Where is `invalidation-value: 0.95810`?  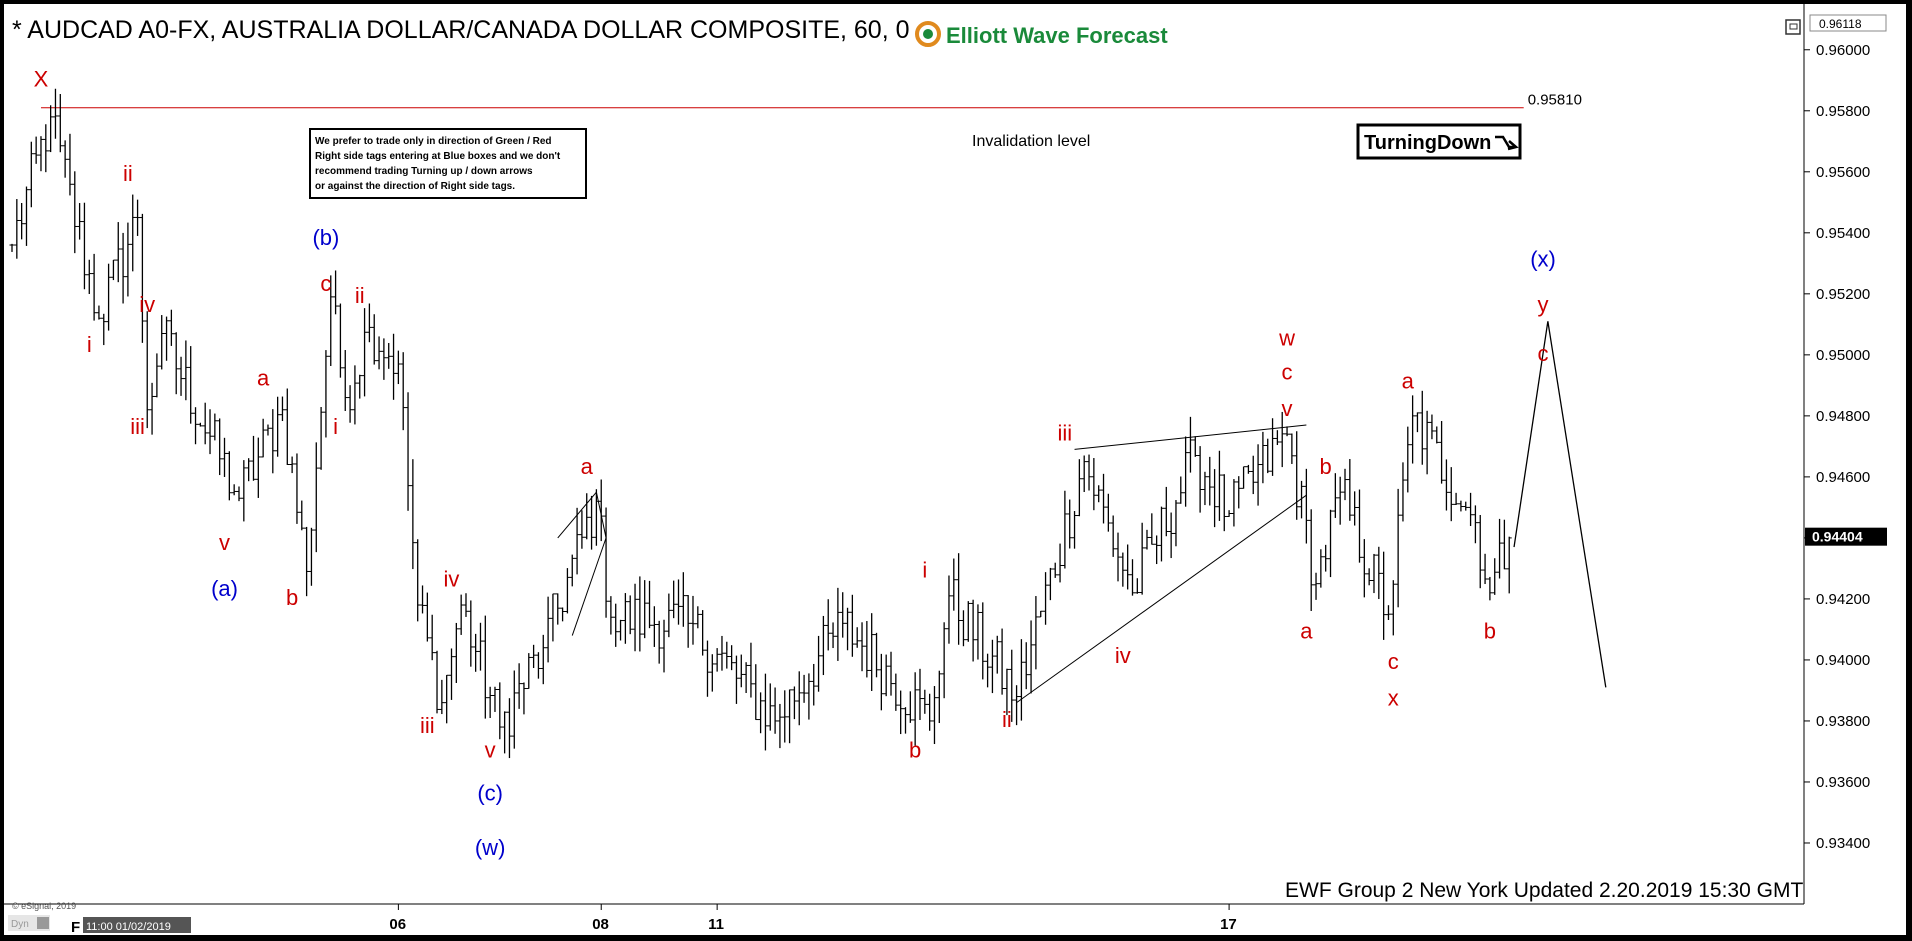 invalidation-value: 0.95810 is located at coordinates (1555, 100).